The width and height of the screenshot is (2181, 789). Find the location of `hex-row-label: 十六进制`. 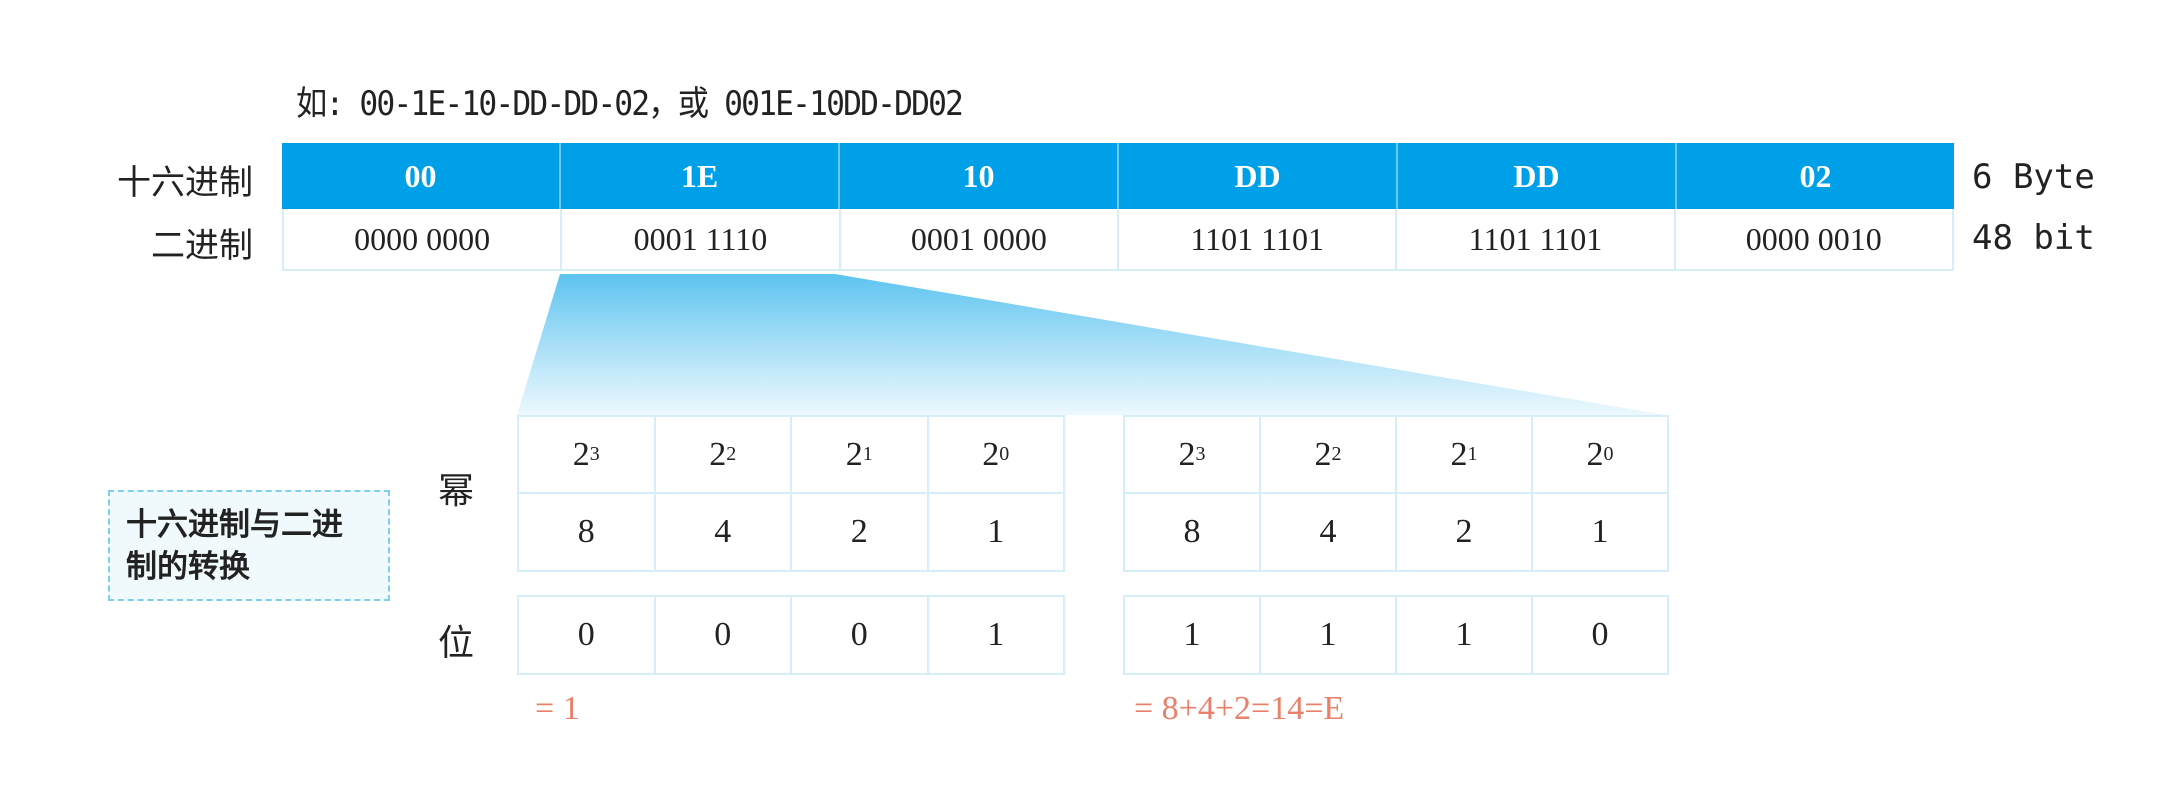

hex-row-label: 十六进制 is located at coordinates (185, 183).